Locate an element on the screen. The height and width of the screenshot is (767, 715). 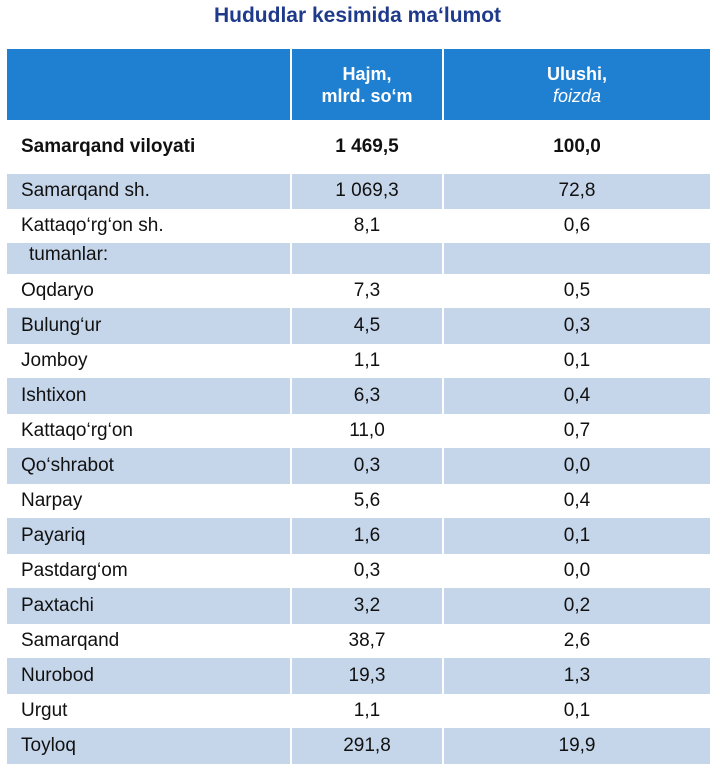
row-volume: 19,3 is located at coordinates (367, 676).